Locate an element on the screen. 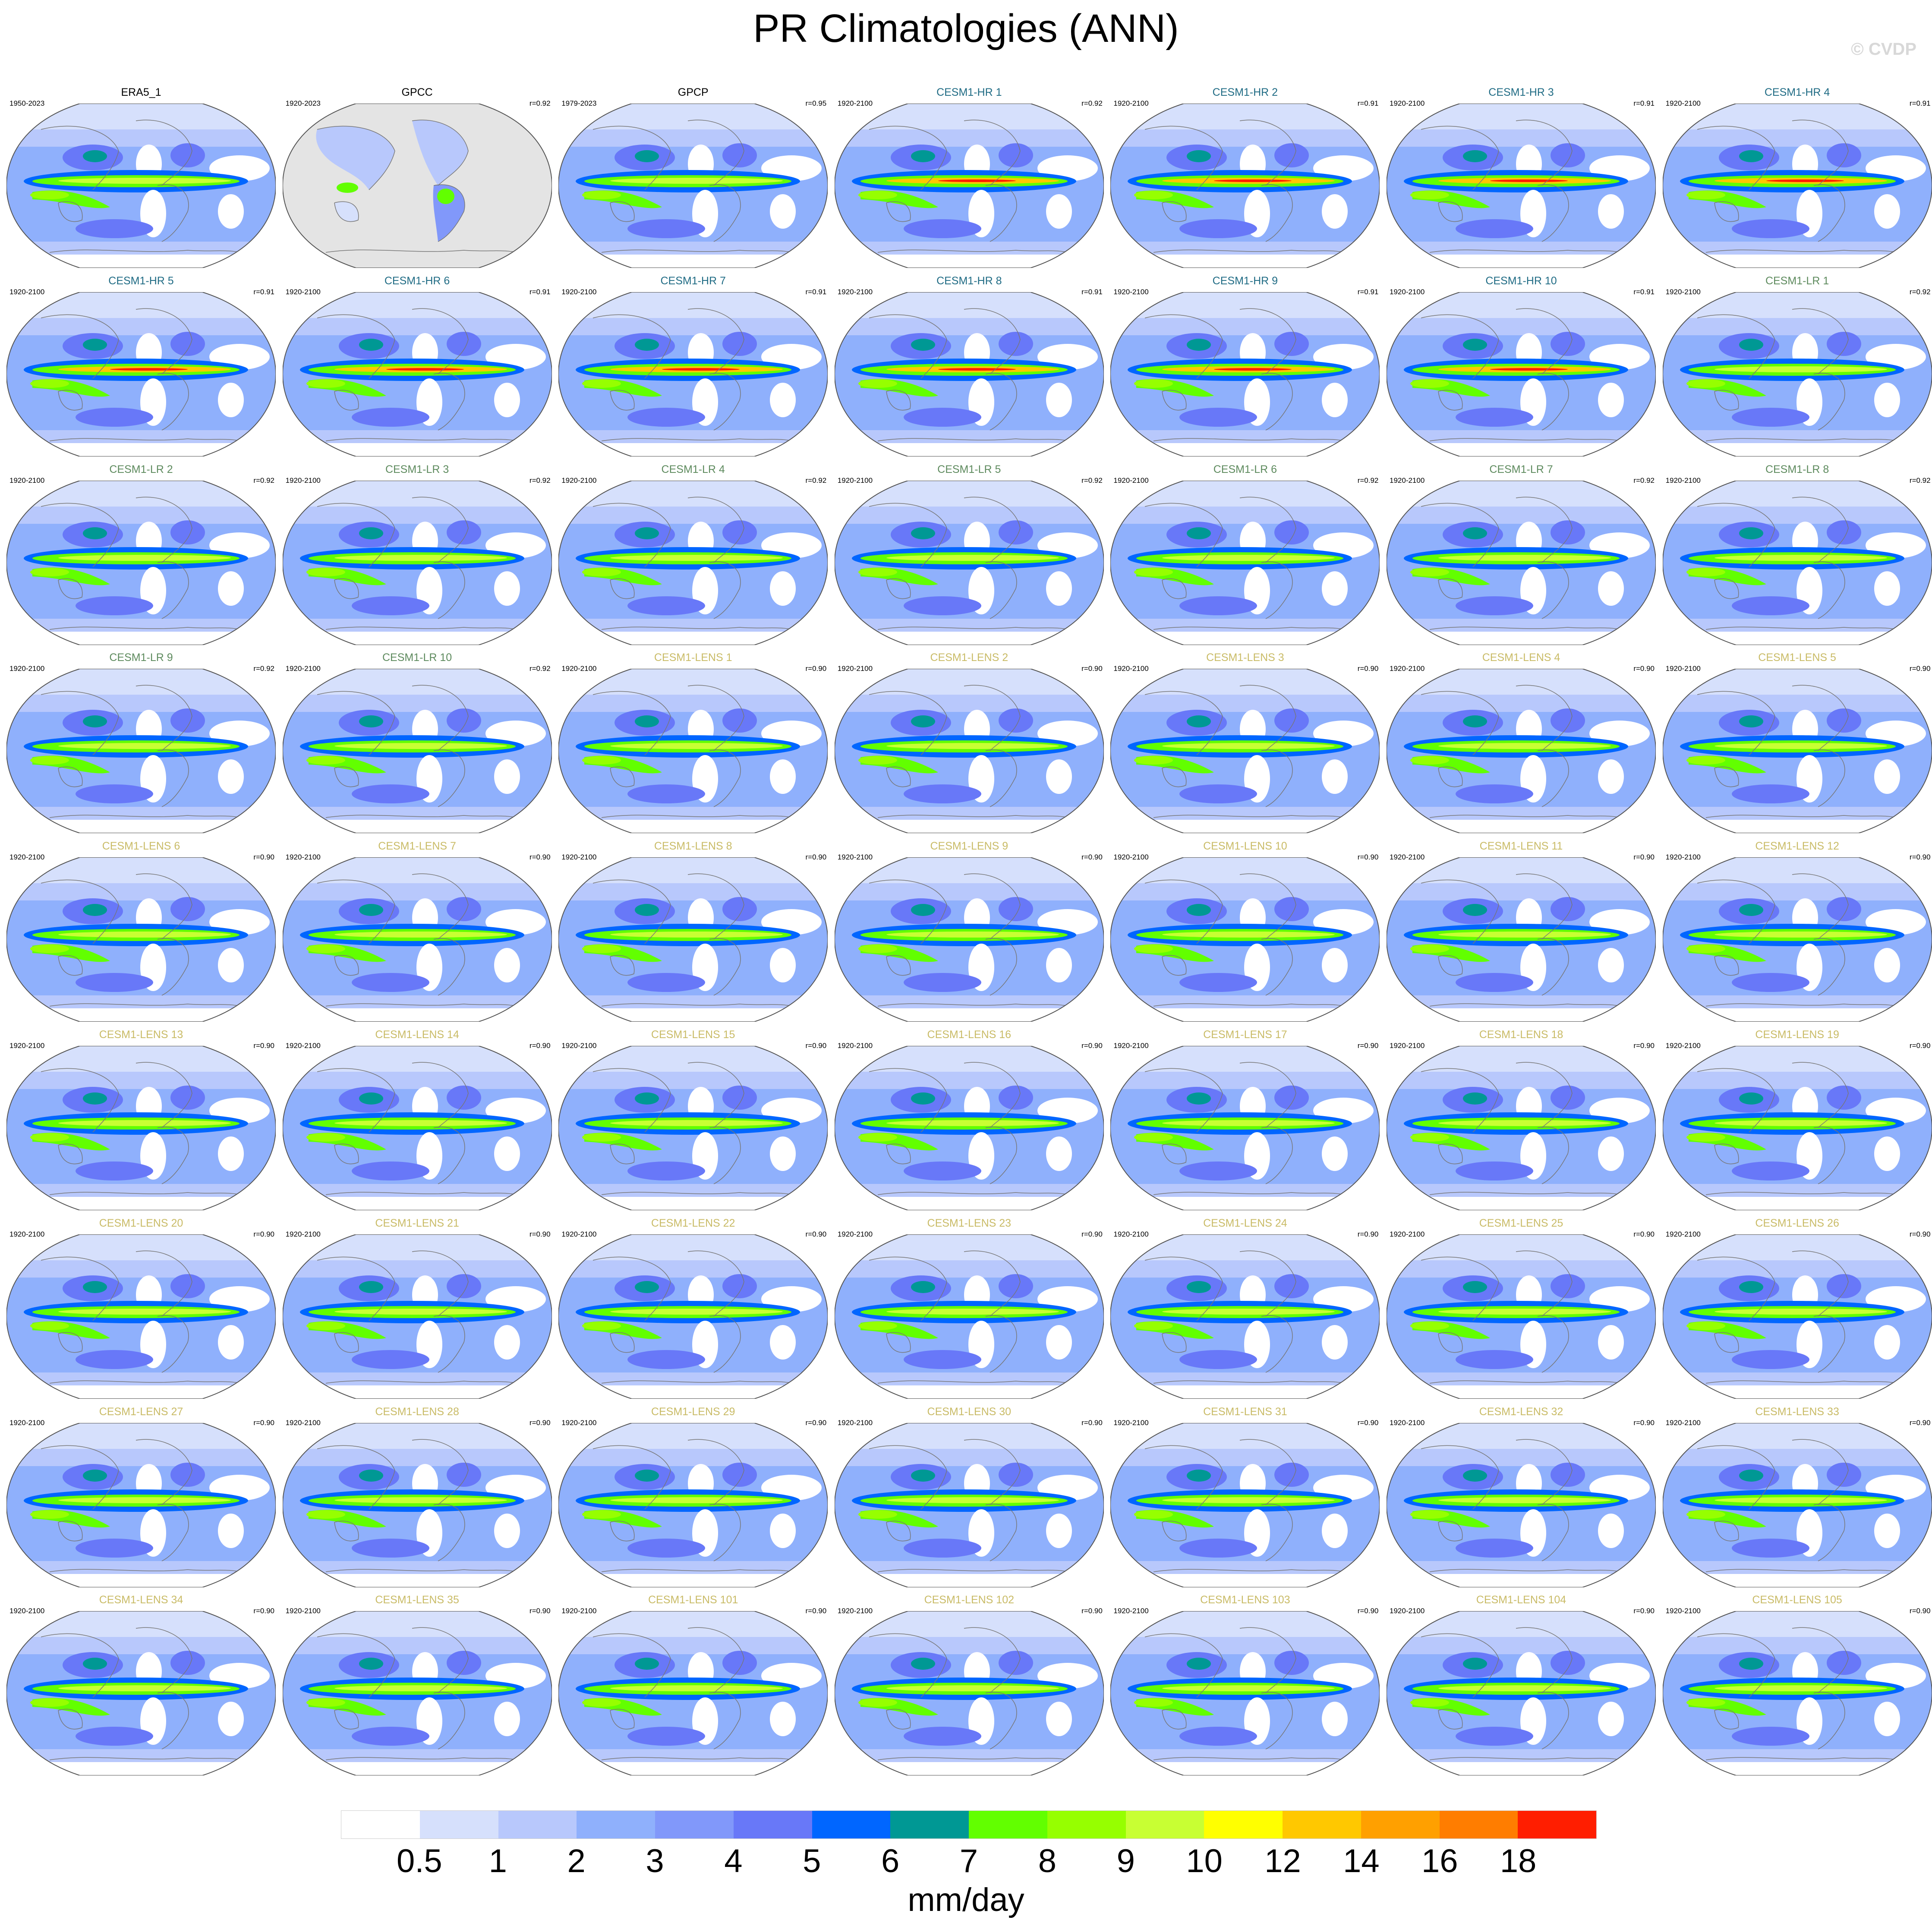 This screenshot has height=1920, width=1932. map-panel: CESM1-LENS 7 1920-2100 r=0.90 is located at coordinates (417, 933).